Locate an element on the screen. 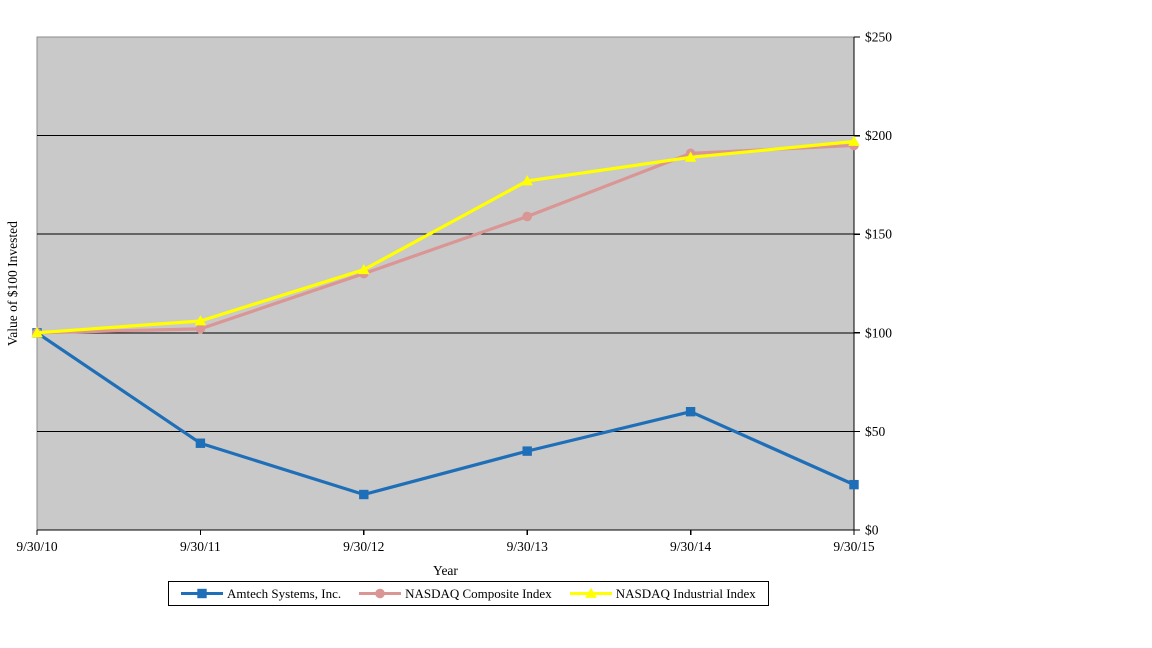  legend-marker-circle is located at coordinates (380, 593).